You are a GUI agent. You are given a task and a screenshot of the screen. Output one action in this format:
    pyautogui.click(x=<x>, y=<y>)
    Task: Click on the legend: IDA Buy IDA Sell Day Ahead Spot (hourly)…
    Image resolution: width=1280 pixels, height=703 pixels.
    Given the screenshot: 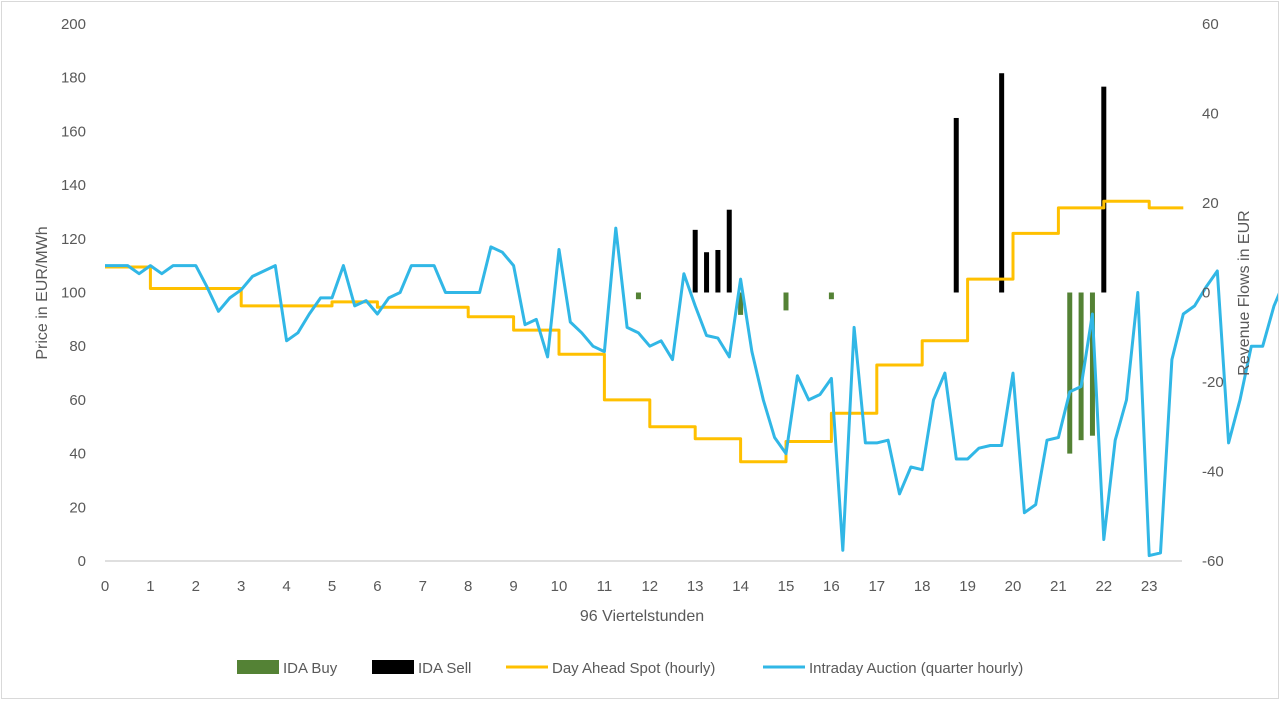 What is the action you would take?
    pyautogui.click(x=630, y=668)
    